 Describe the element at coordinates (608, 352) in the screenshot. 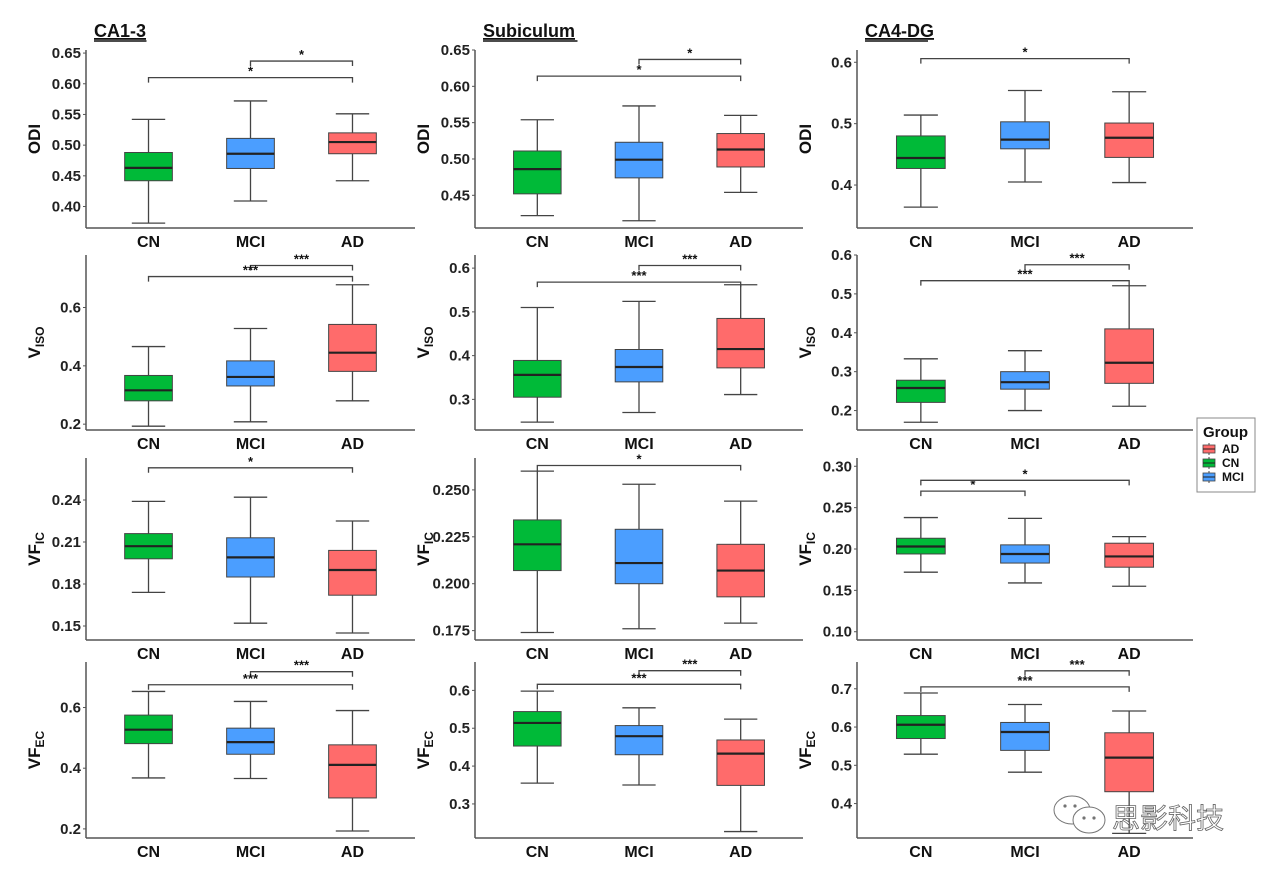

I see `panel-subiculum-viso: 0.3 0.4 0.5 0.6 VISO CN MCI AD *** ***` at that location.